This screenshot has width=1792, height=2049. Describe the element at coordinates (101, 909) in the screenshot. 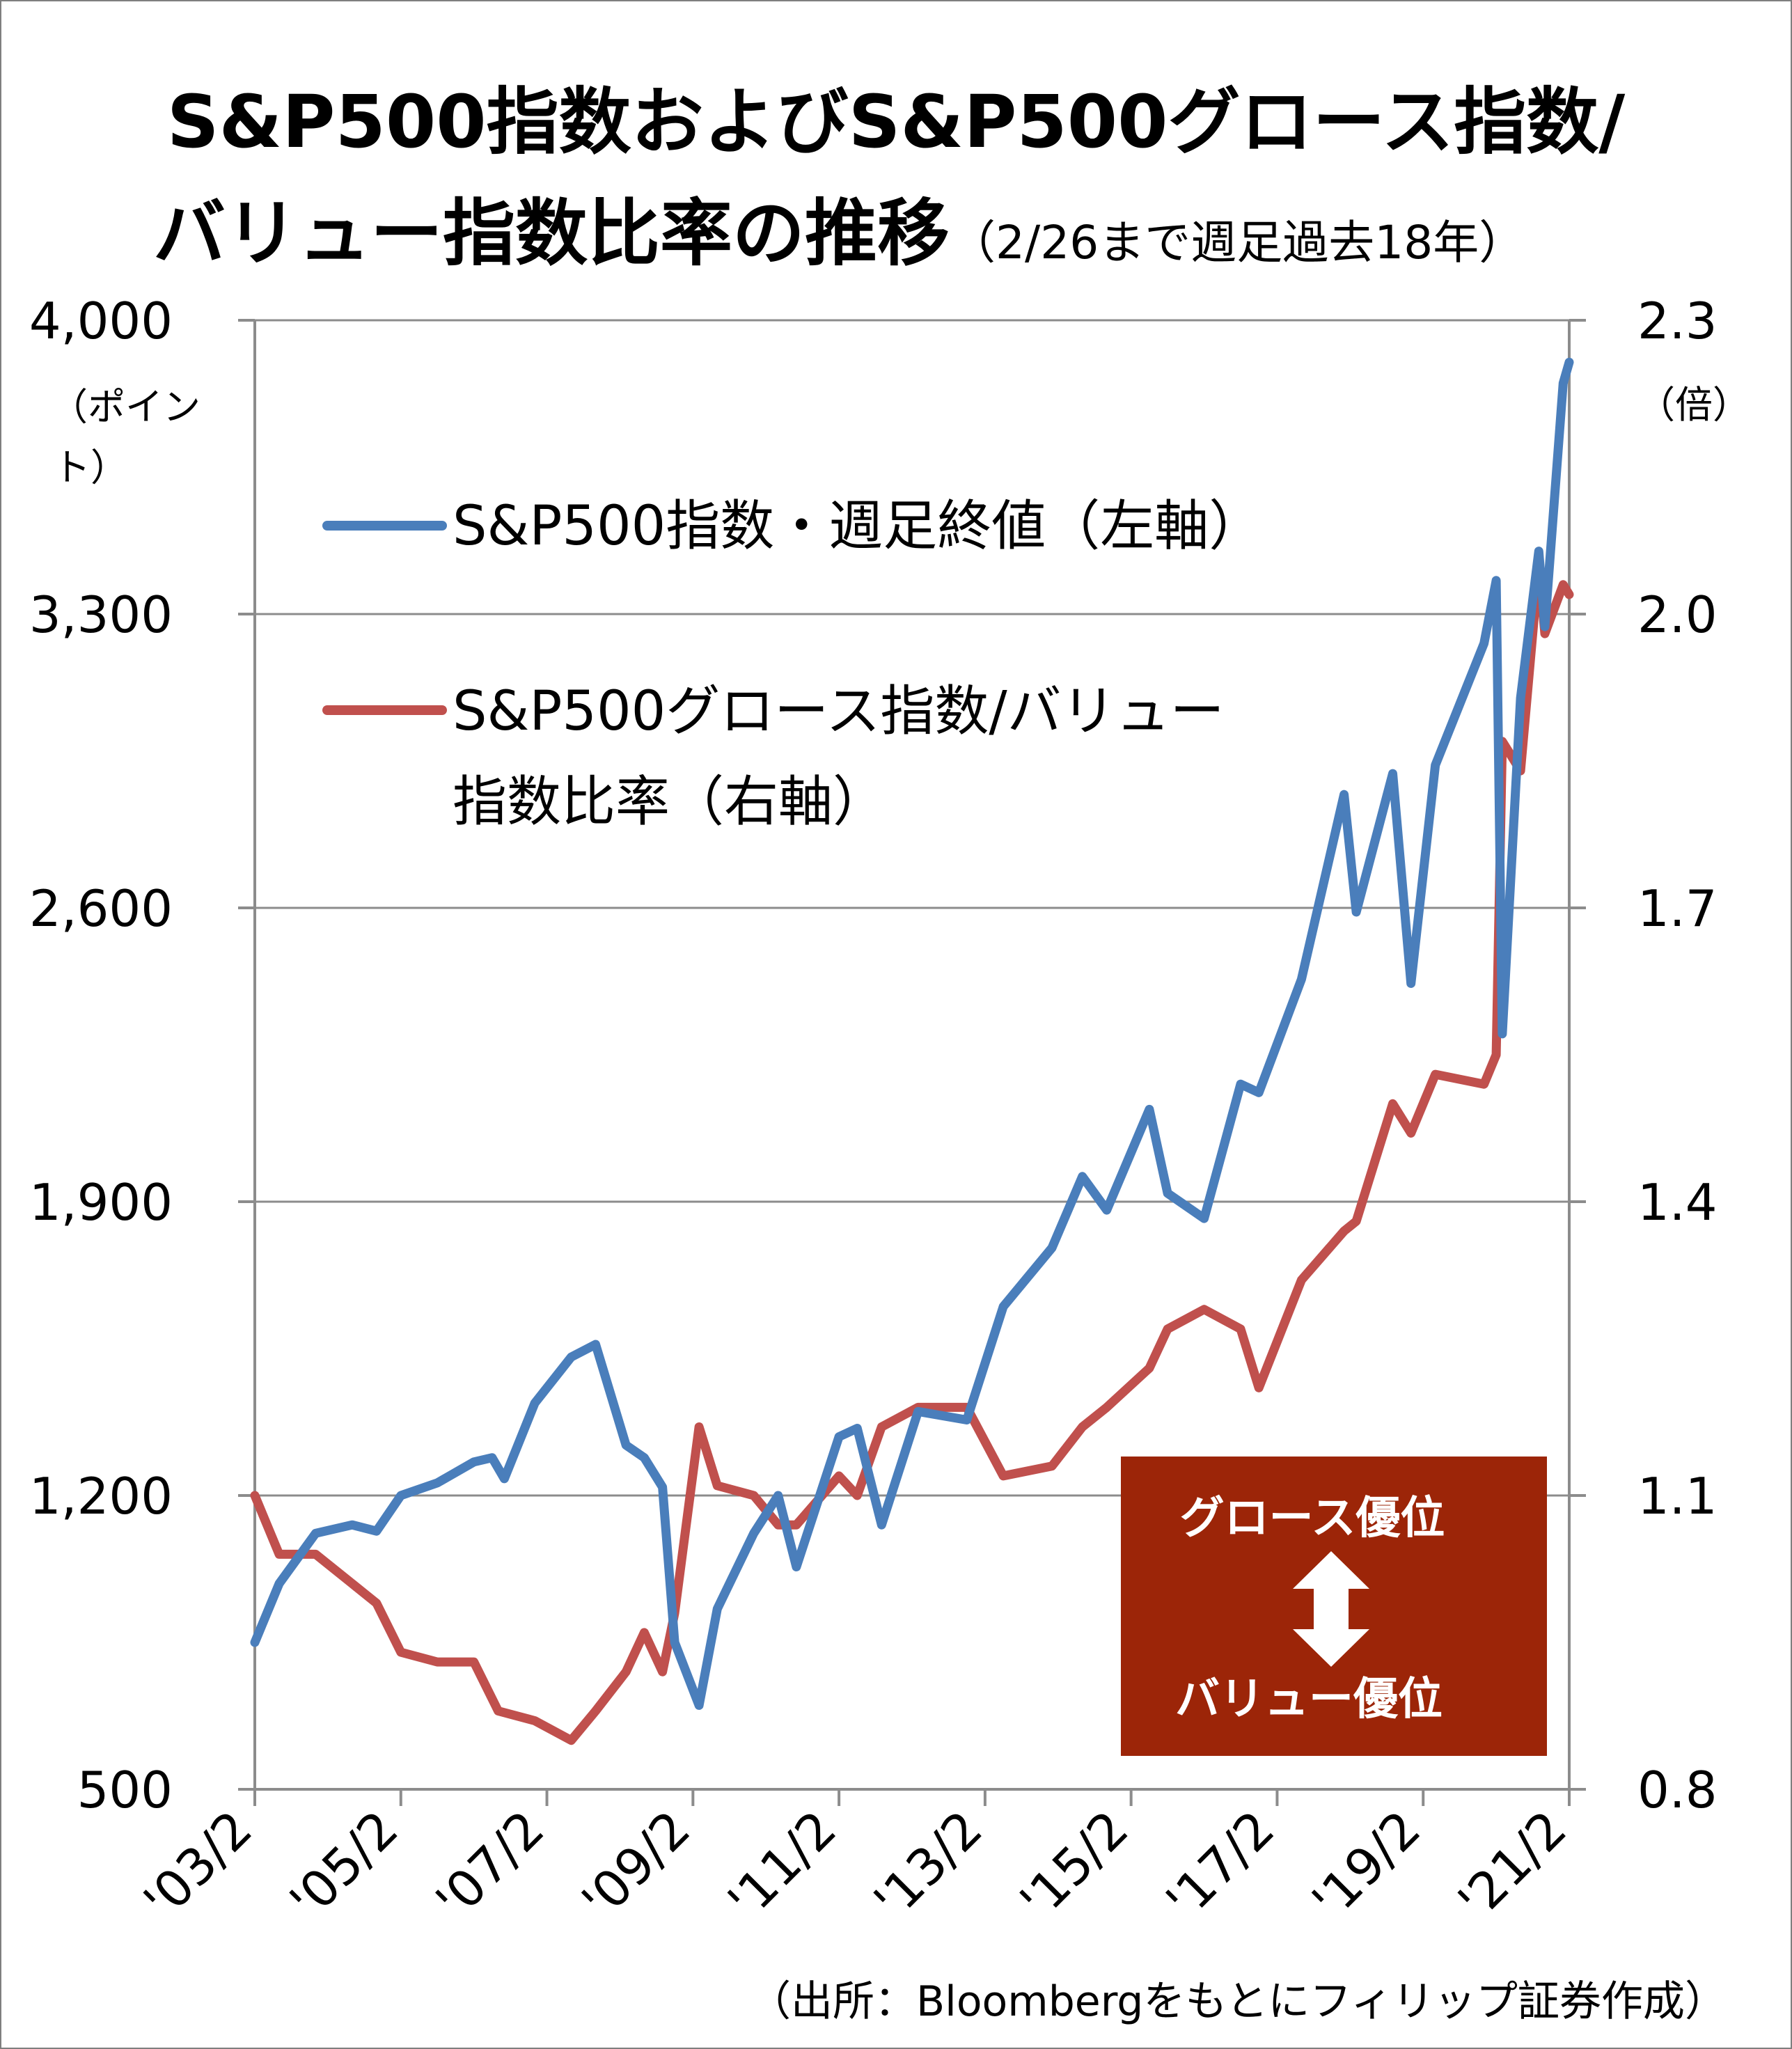

I see `left-tick-label: 2,600` at that location.